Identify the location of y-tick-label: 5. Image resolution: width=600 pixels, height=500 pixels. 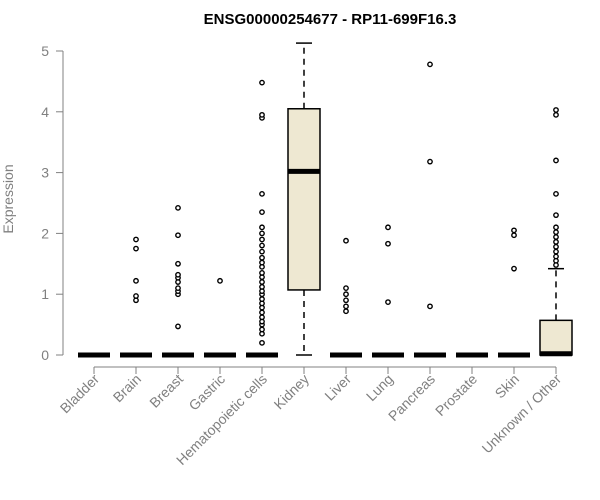
(45, 51).